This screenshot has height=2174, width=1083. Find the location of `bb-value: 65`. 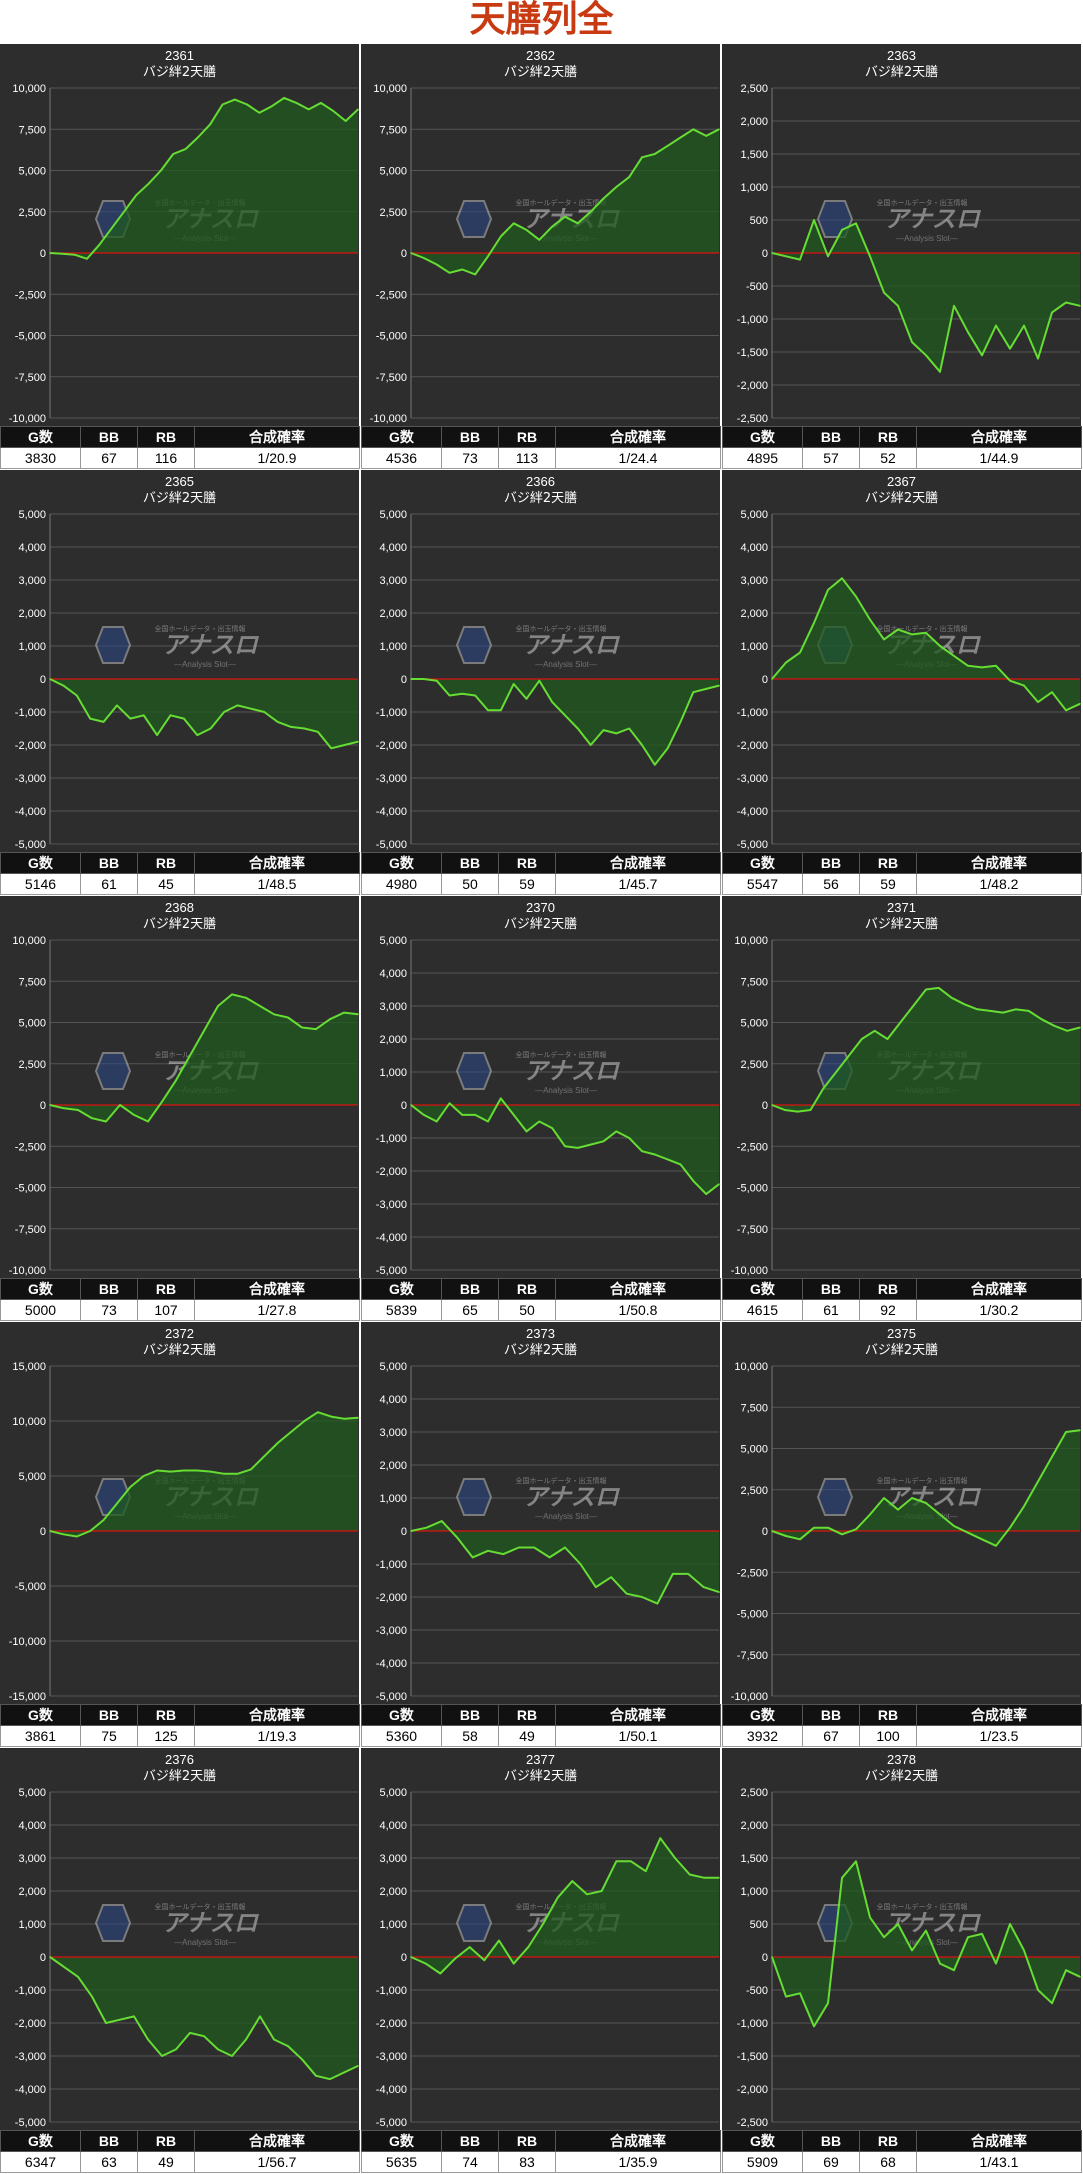

bb-value: 65 is located at coordinates (470, 1310).